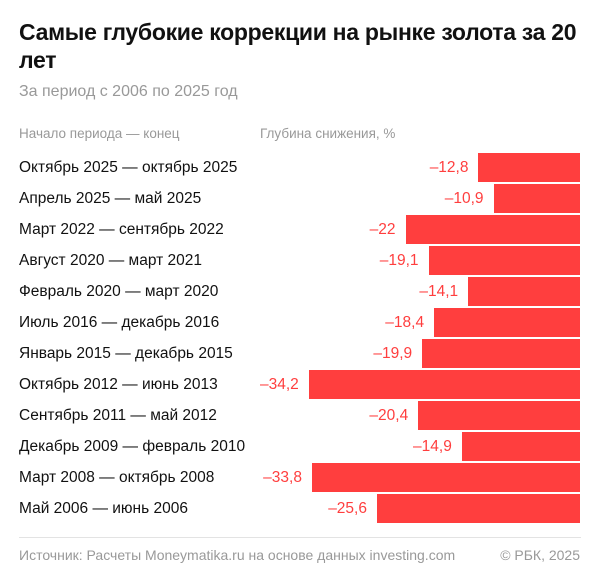 This screenshot has width=600, height=584. I want to click on category-label: Февраль 2020 — март 2020, so click(119, 291).